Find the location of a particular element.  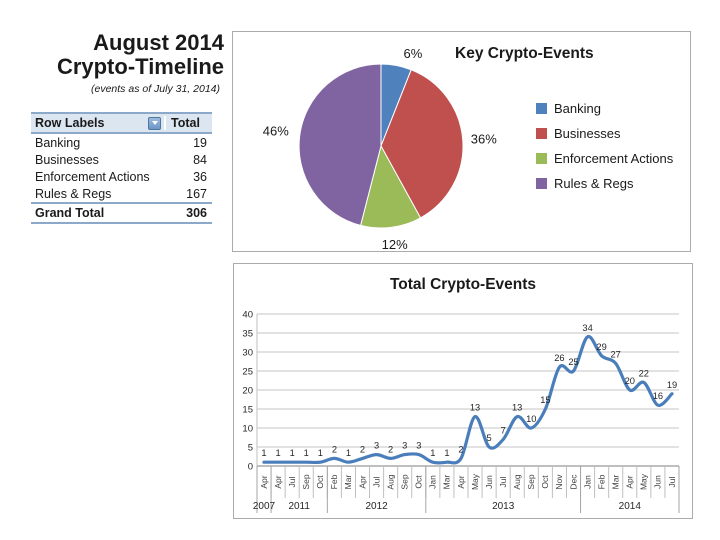

table-row: Enforcement Actions 36 is located at coordinates (121, 176).